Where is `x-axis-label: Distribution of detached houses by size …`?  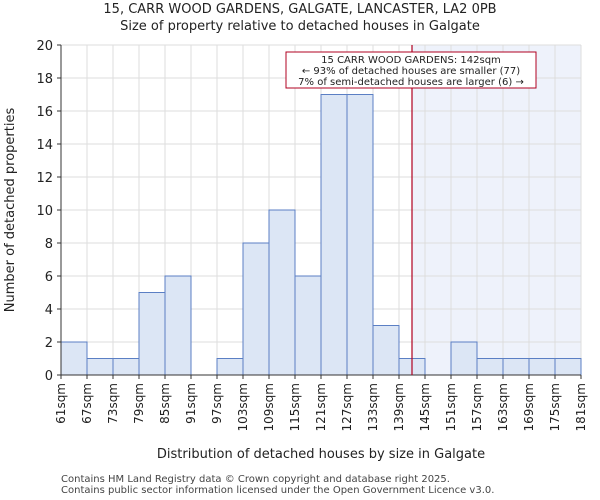 x-axis-label: Distribution of detached houses by size … is located at coordinates (321, 454).